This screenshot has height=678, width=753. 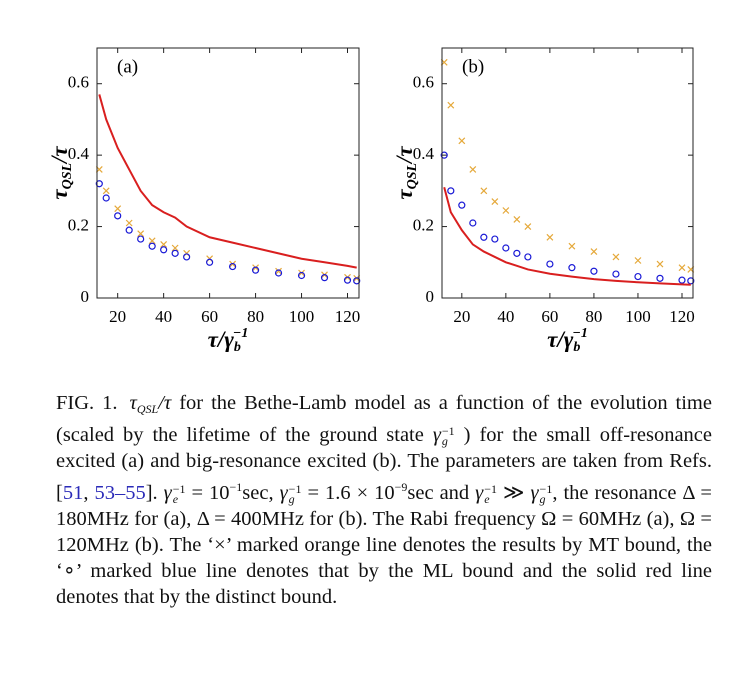 I want to click on x-axis-label-part: −1, so click(x=240, y=333).